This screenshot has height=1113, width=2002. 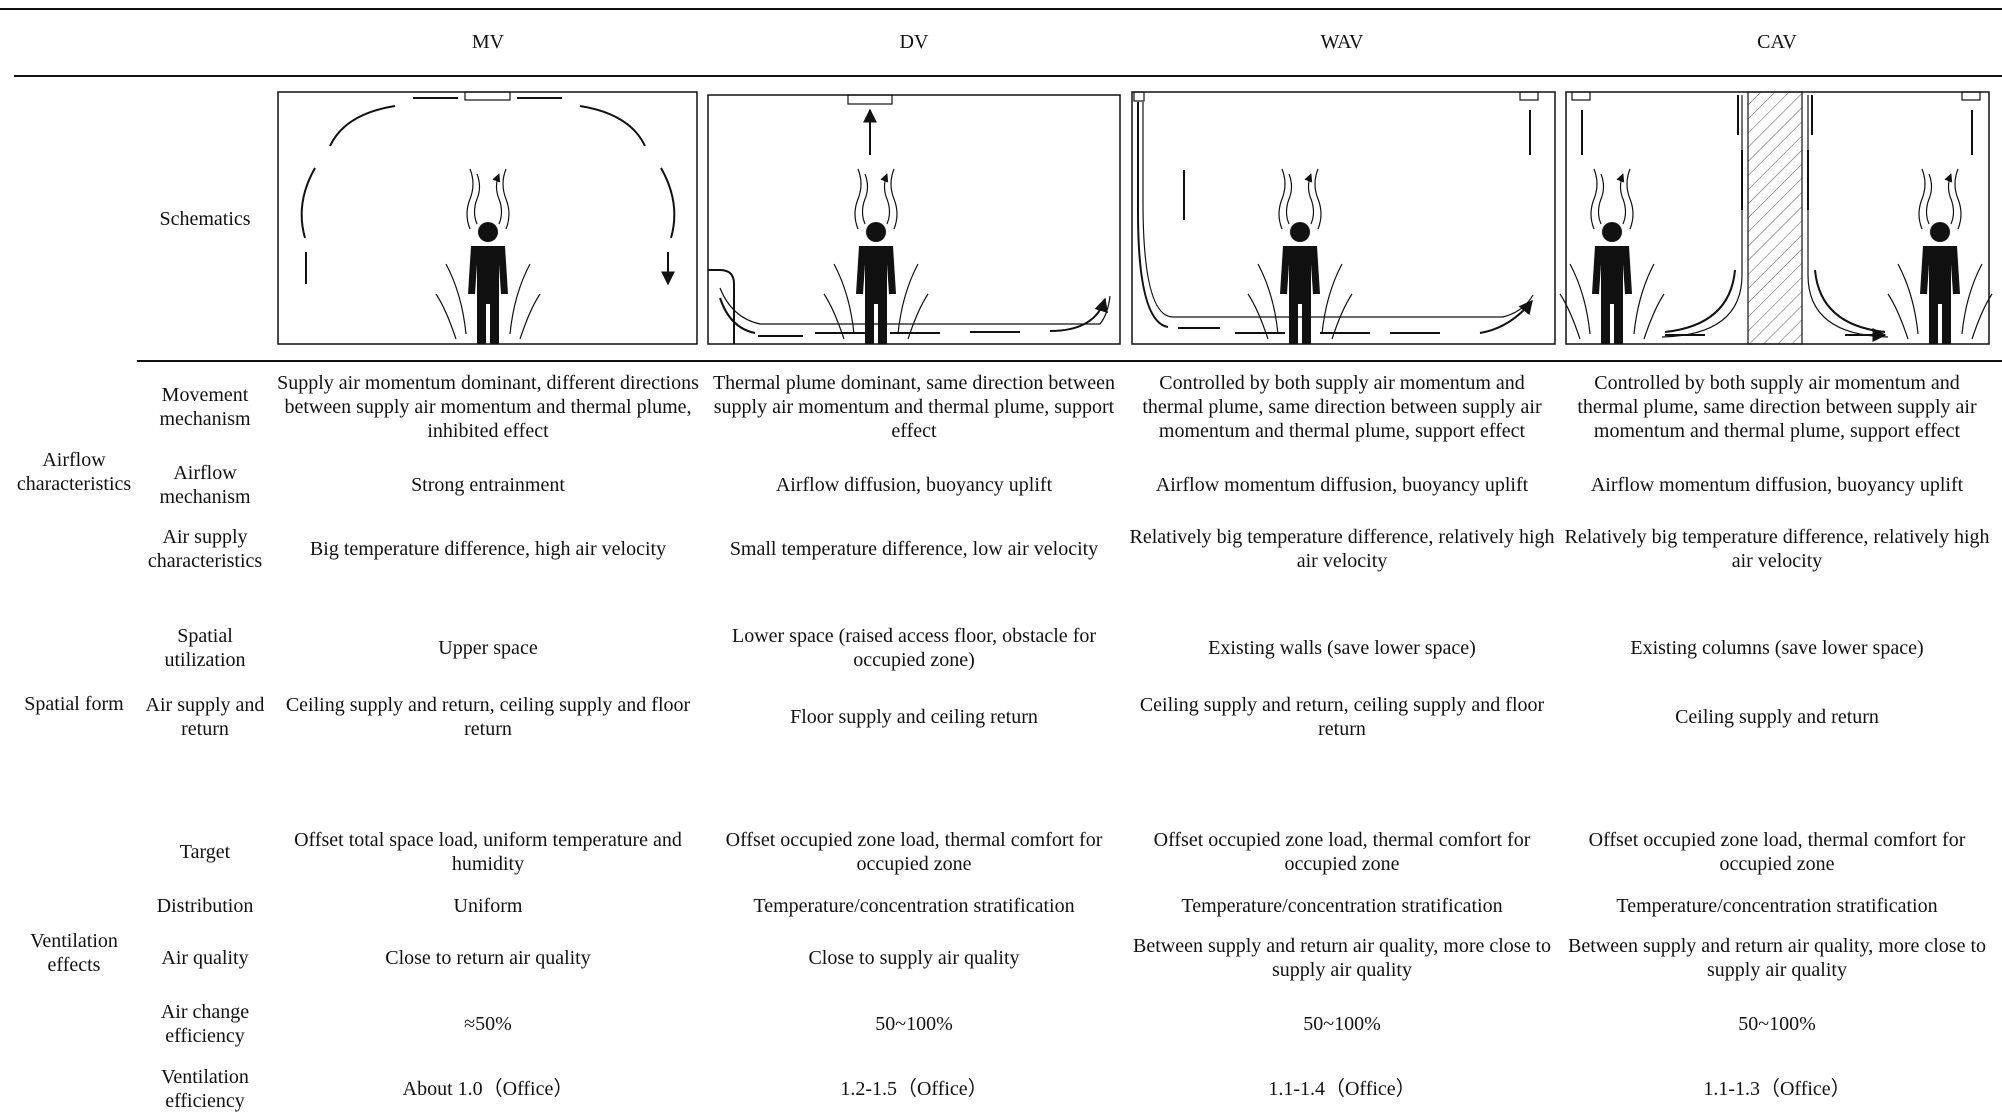 What do you see at coordinates (205, 958) in the screenshot?
I see `row-label: Air quality` at bounding box center [205, 958].